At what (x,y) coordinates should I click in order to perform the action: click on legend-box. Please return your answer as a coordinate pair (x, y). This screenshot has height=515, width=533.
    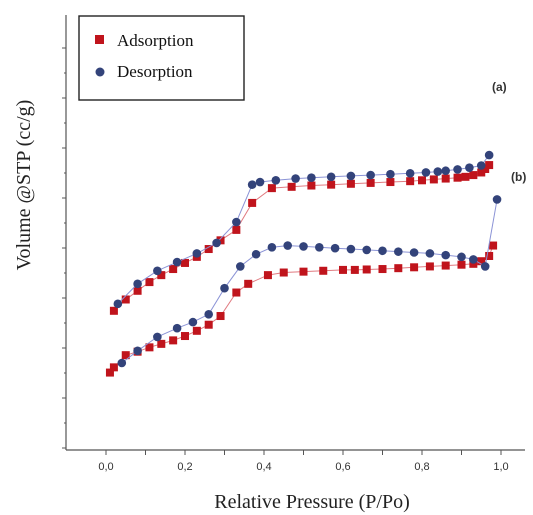
    Looking at the image, I should click on (161, 58).